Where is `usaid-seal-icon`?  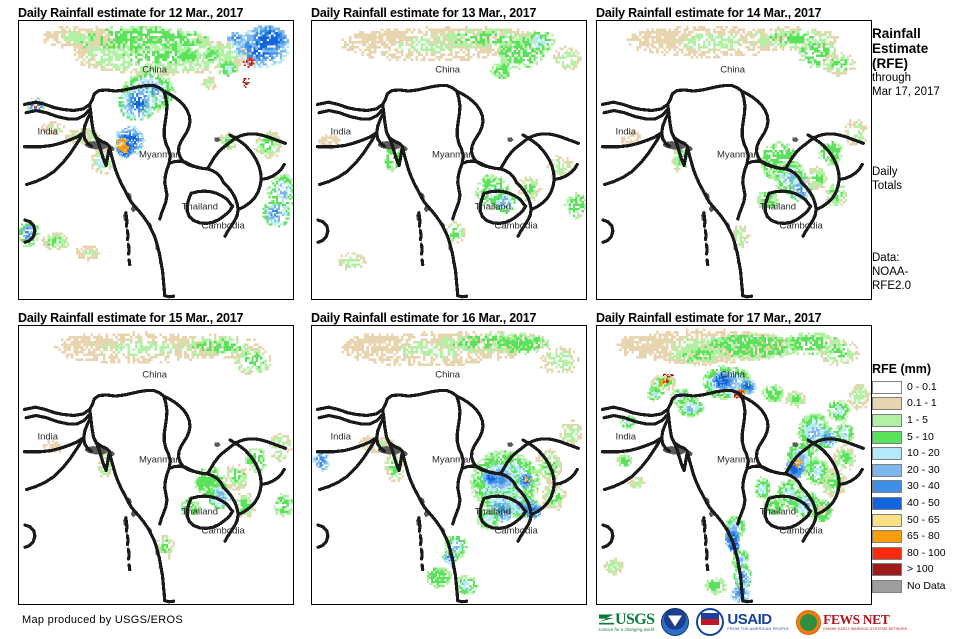 usaid-seal-icon is located at coordinates (710, 622).